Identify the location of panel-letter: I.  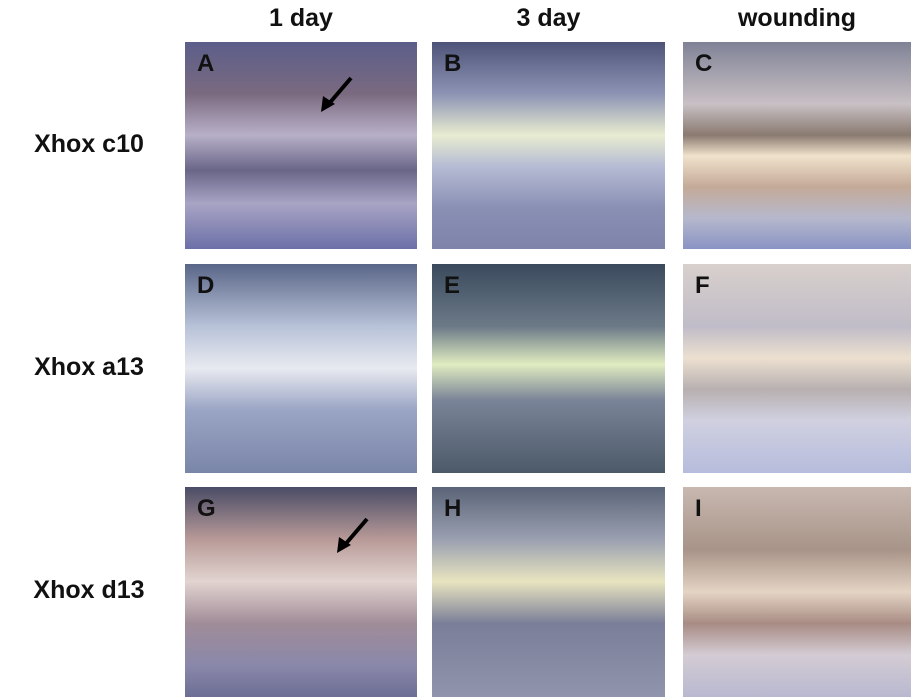
(698, 508).